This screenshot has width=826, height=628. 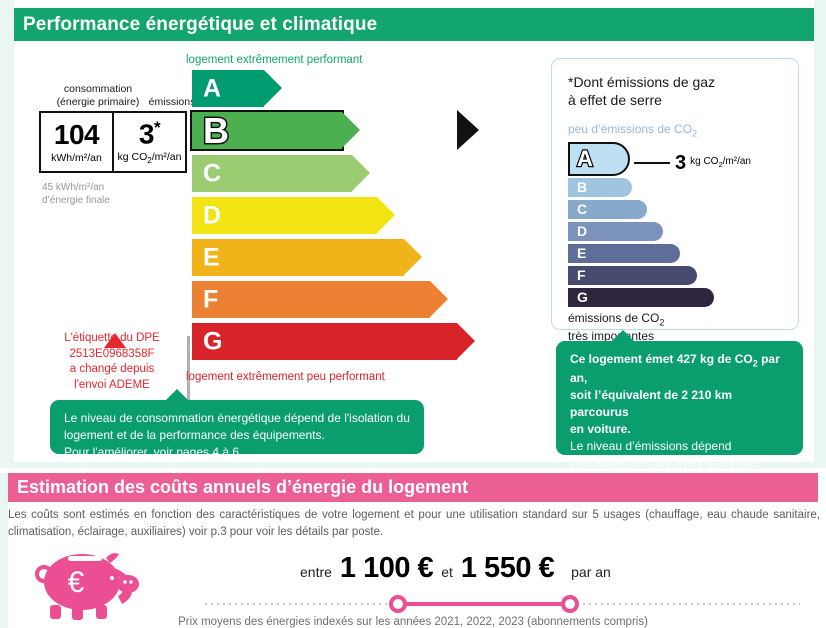 What do you see at coordinates (324, 215) in the screenshot?
I see `energy-class-bar-d: D` at bounding box center [324, 215].